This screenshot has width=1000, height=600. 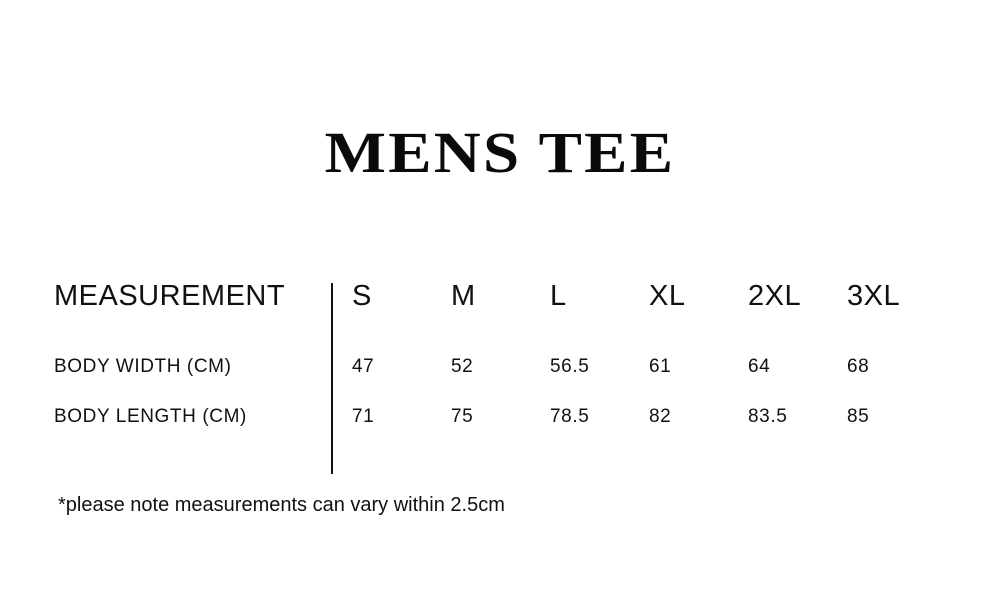 What do you see at coordinates (775, 296) in the screenshot?
I see `size-header-2xl: 2XL` at bounding box center [775, 296].